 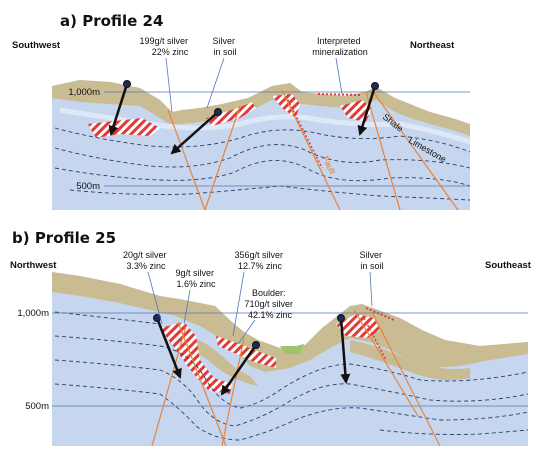 I want to click on profile-25-leader-boulder, so click(x=246, y=332).